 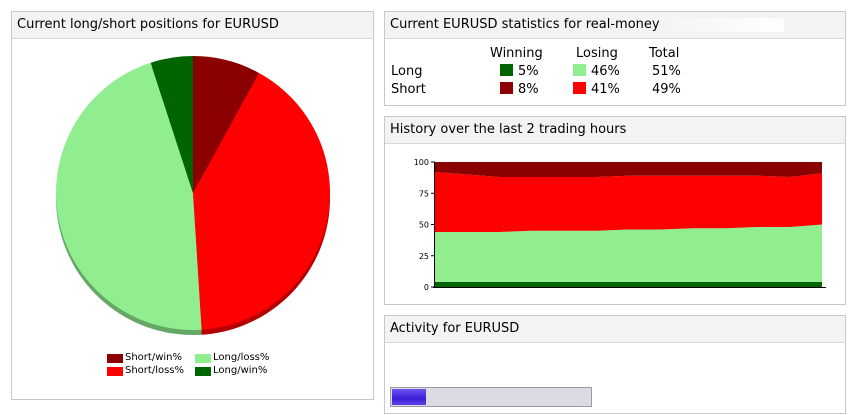 What do you see at coordinates (240, 370) in the screenshot?
I see `legend-label: Long/win%` at bounding box center [240, 370].